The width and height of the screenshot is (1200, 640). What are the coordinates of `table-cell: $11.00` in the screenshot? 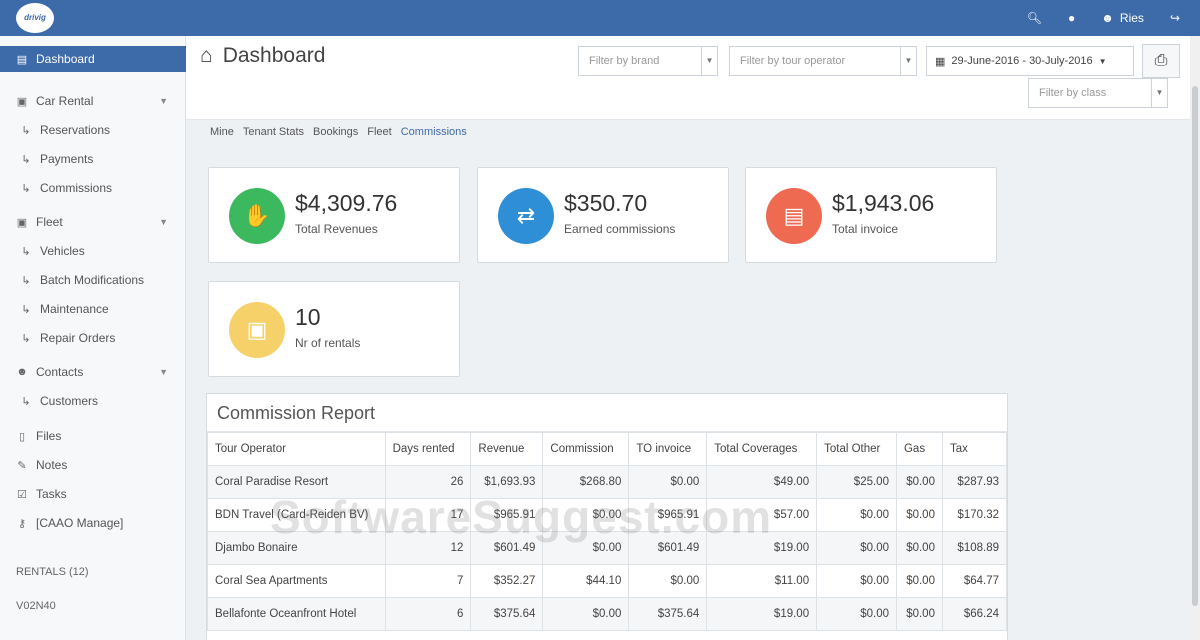 It's located at (762, 581).